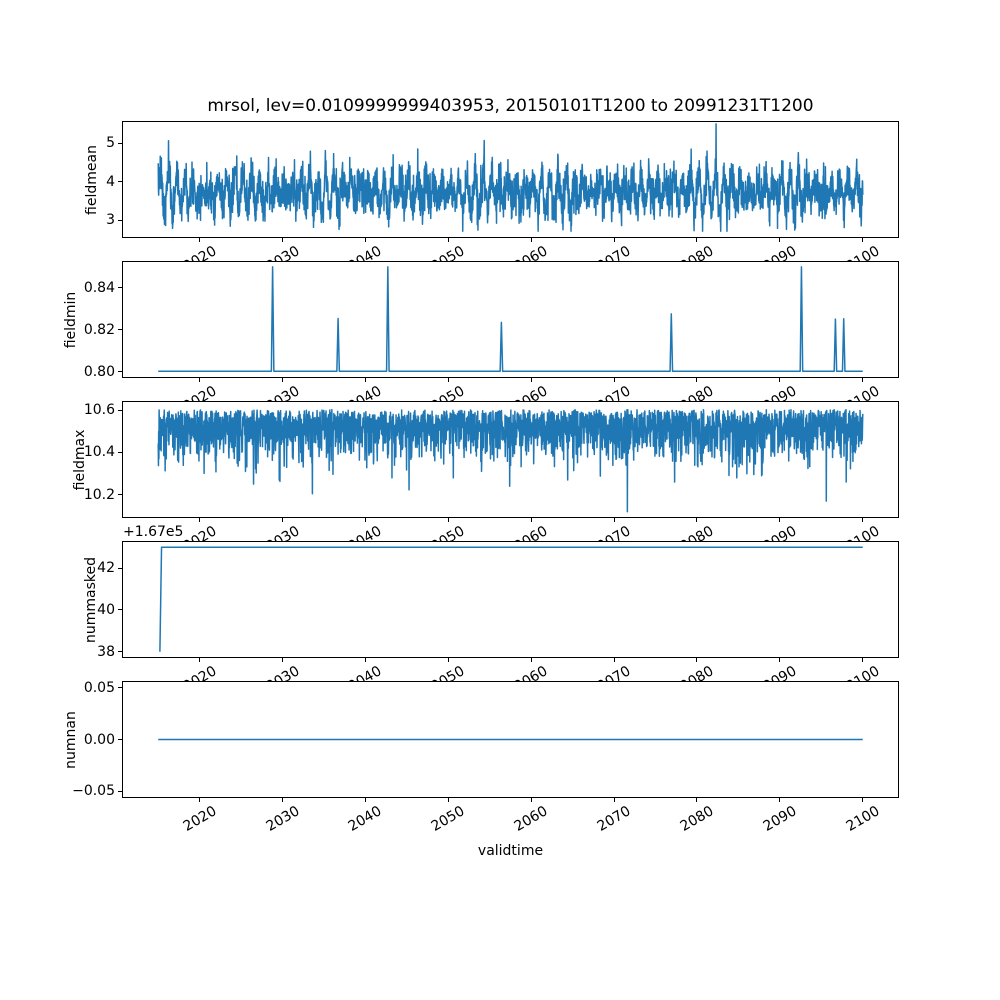 The height and width of the screenshot is (1000, 1000). I want to click on y-axis-offset-text: +1.67e5, so click(153, 532).